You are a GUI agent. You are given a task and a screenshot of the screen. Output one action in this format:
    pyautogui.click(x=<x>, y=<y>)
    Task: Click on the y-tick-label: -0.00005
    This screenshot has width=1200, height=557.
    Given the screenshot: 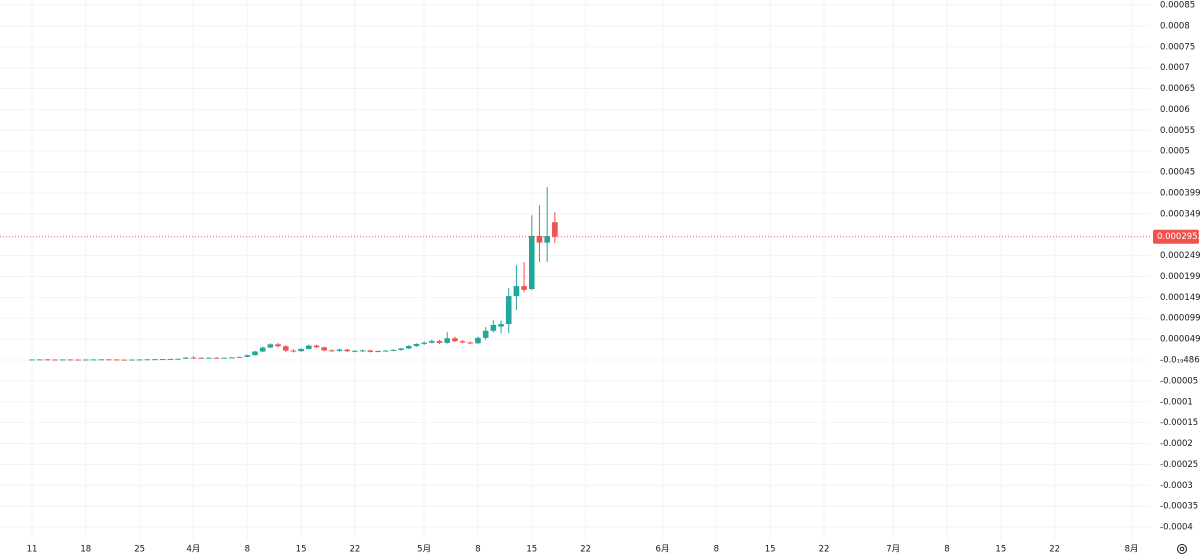 What is the action you would take?
    pyautogui.click(x=1179, y=381)
    